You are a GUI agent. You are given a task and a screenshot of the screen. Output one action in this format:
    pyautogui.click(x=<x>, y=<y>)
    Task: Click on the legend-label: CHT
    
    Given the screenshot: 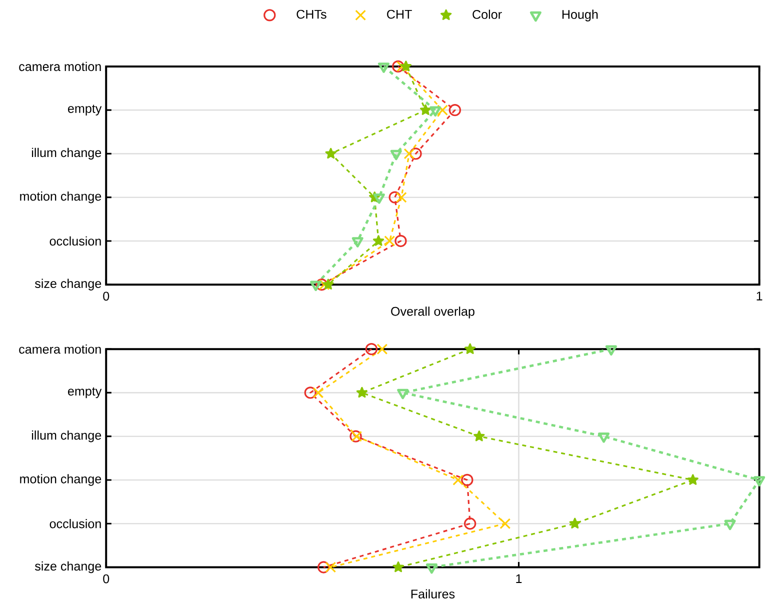 What is the action you would take?
    pyautogui.click(x=399, y=14)
    